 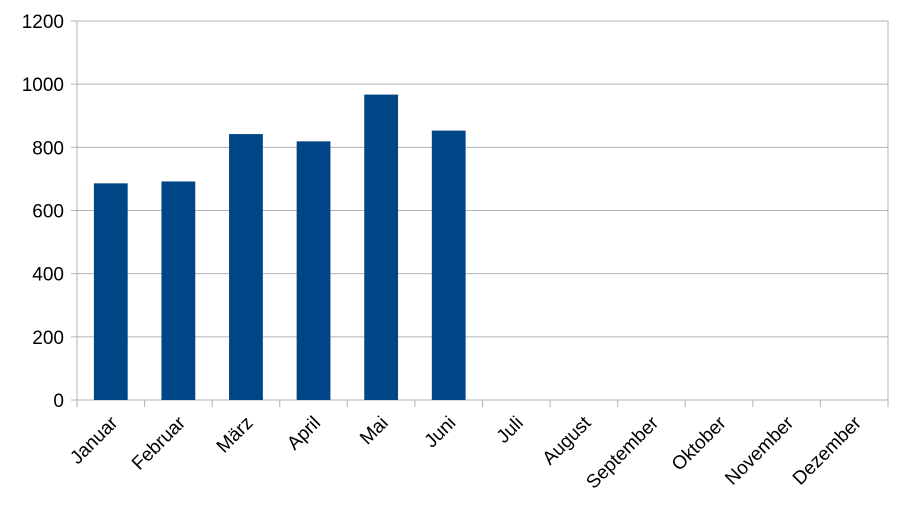 I want to click on y-tick-label: 400, so click(x=48, y=275).